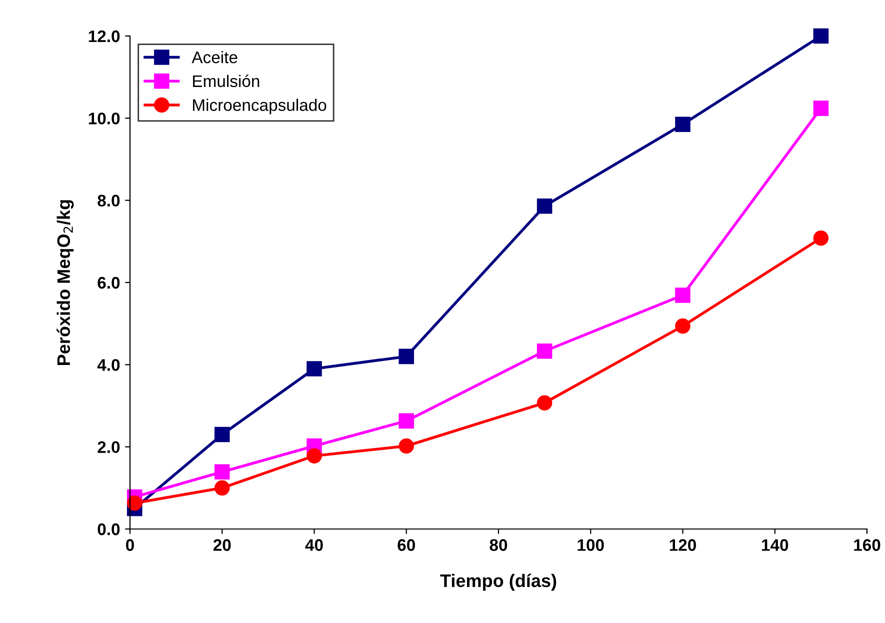  Describe the element at coordinates (215, 57) in the screenshot. I see `legend-label: Aceite` at that location.